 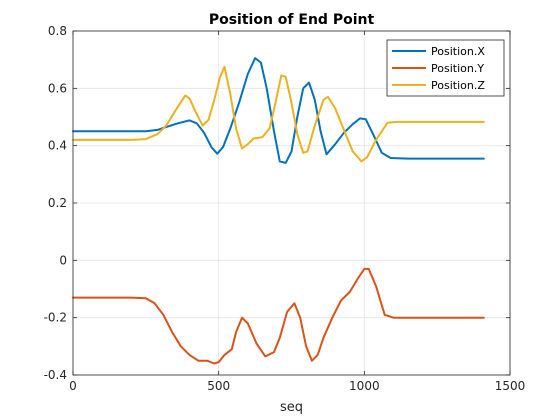 I want to click on legend: Position.X Position.Y Position.Z, so click(x=445, y=68).